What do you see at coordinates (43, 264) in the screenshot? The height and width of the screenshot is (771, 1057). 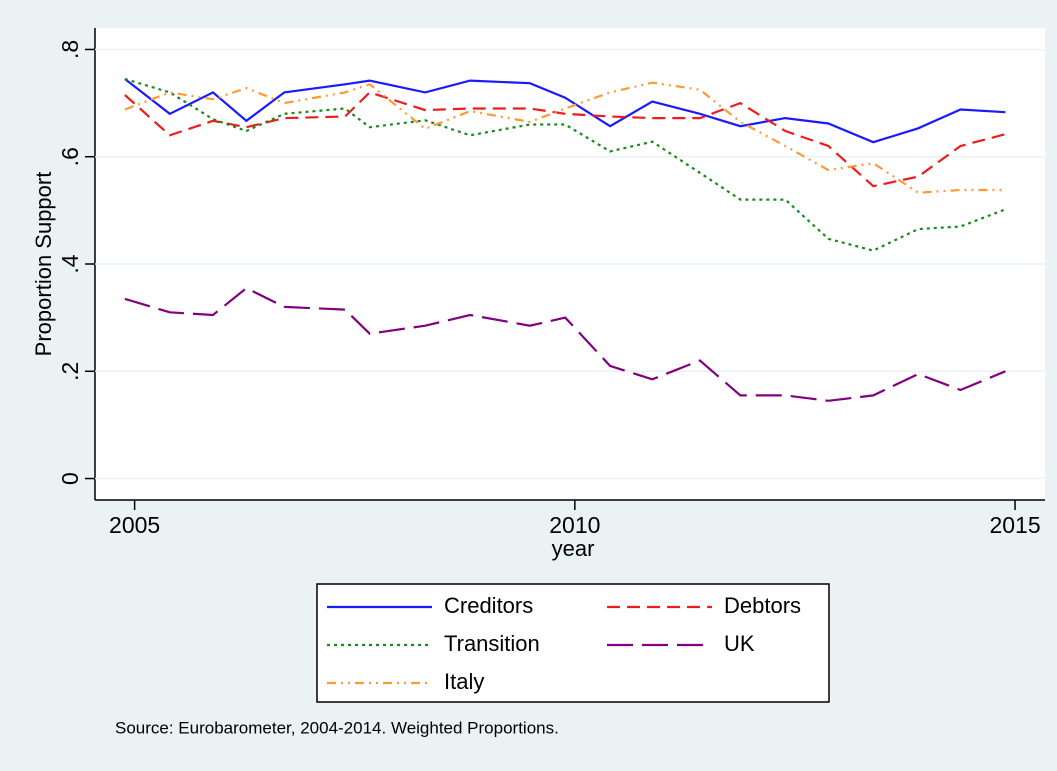 I see `y-axis-title: Proportion Support` at bounding box center [43, 264].